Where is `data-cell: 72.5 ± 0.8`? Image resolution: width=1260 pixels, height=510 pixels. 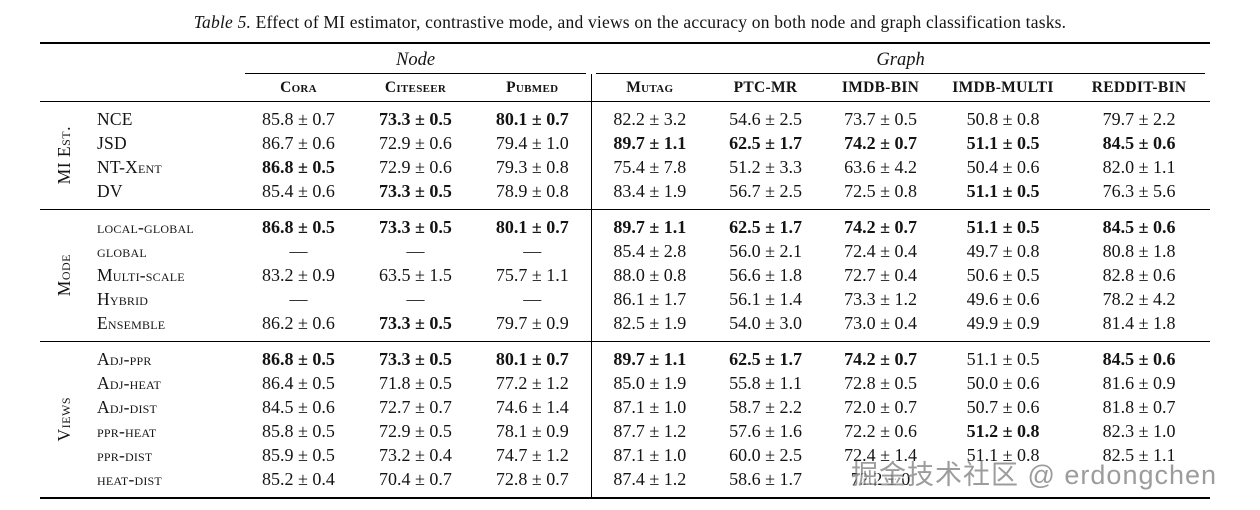
data-cell: 72.5 ± 0.8 is located at coordinates (880, 191).